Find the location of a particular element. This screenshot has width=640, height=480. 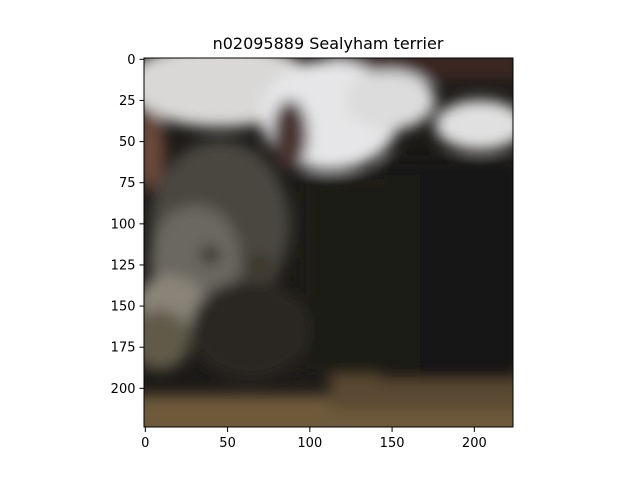

x-axis: 0 50 100 150 200 is located at coordinates (314, 439).